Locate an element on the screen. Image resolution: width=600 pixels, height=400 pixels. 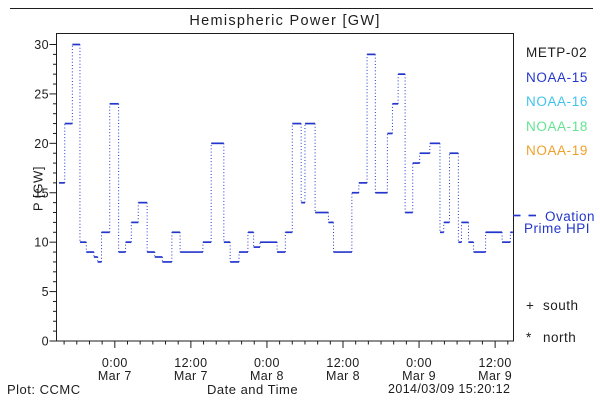
legend-item-noaa-19: NOAA-19 is located at coordinates (557, 151).